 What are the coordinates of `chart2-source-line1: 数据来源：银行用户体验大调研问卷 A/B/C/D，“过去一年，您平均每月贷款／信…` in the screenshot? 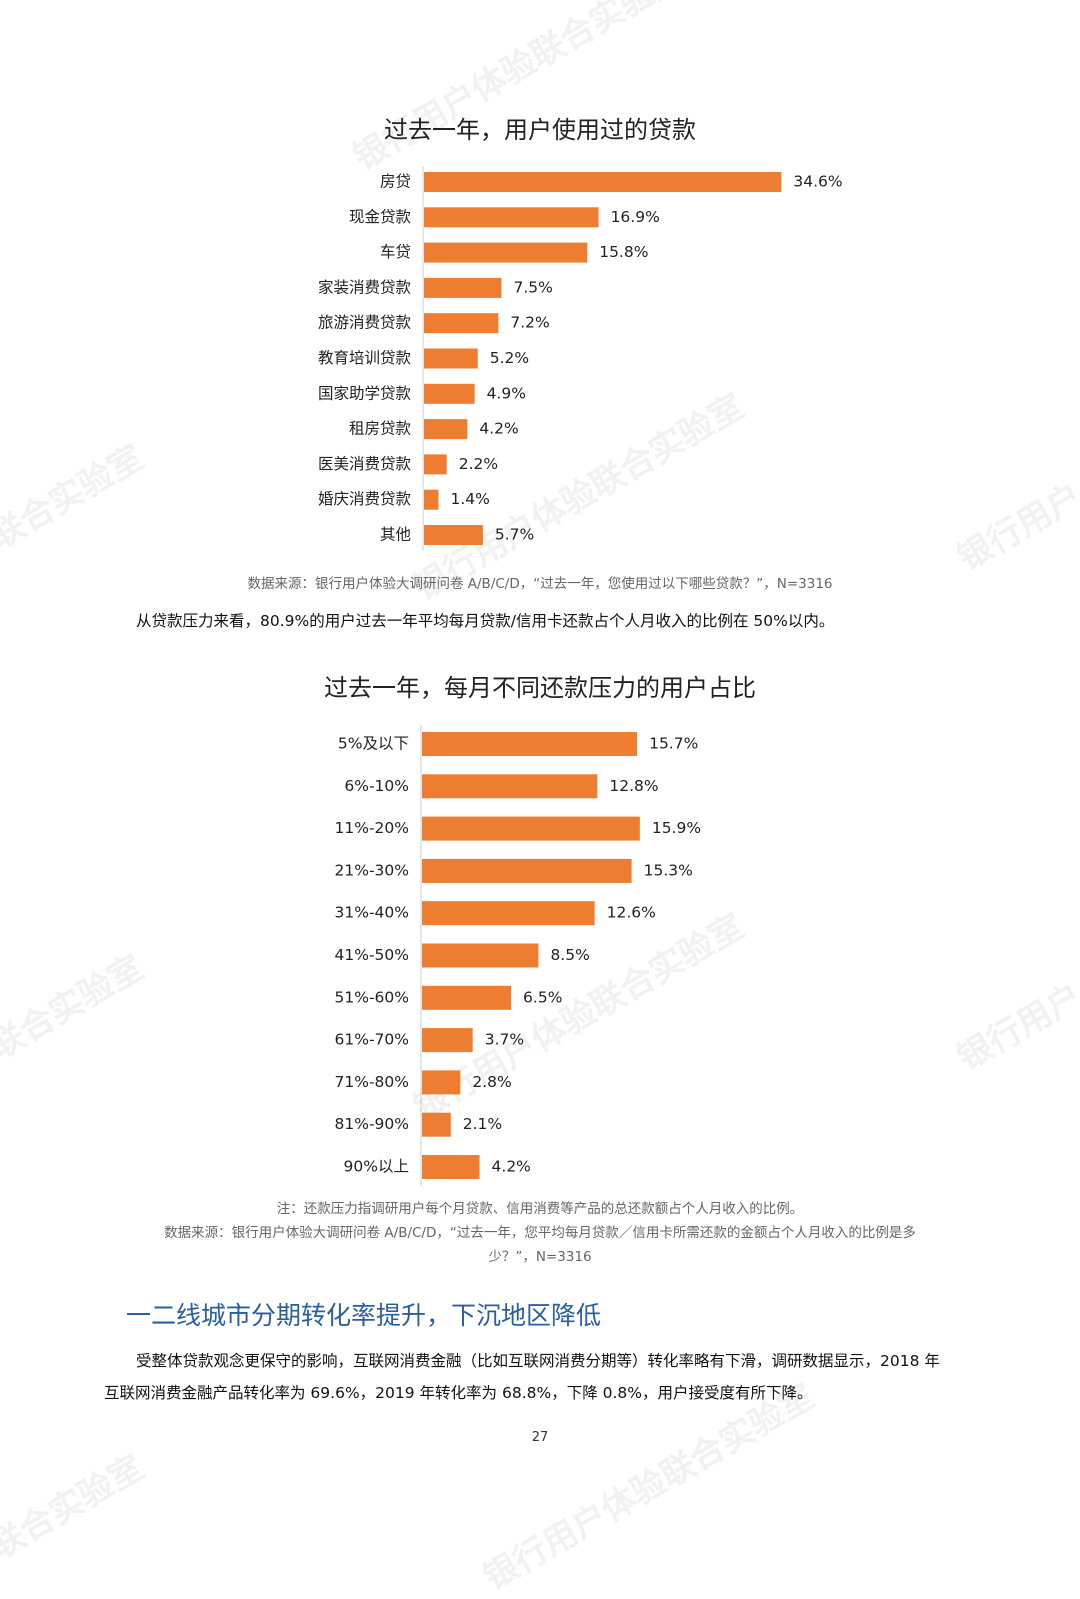 It's located at (540, 1233).